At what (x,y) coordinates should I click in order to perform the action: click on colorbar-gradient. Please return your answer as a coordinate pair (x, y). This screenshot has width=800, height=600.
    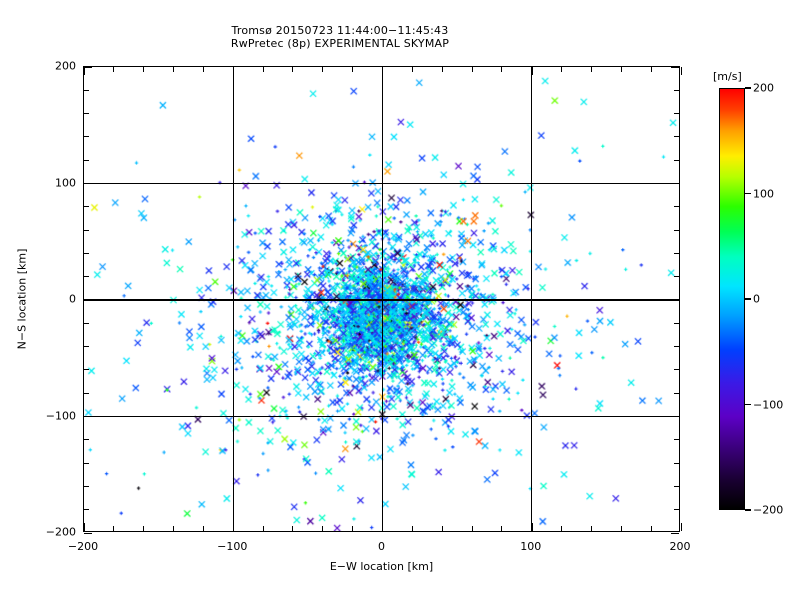
    Looking at the image, I should click on (732, 299).